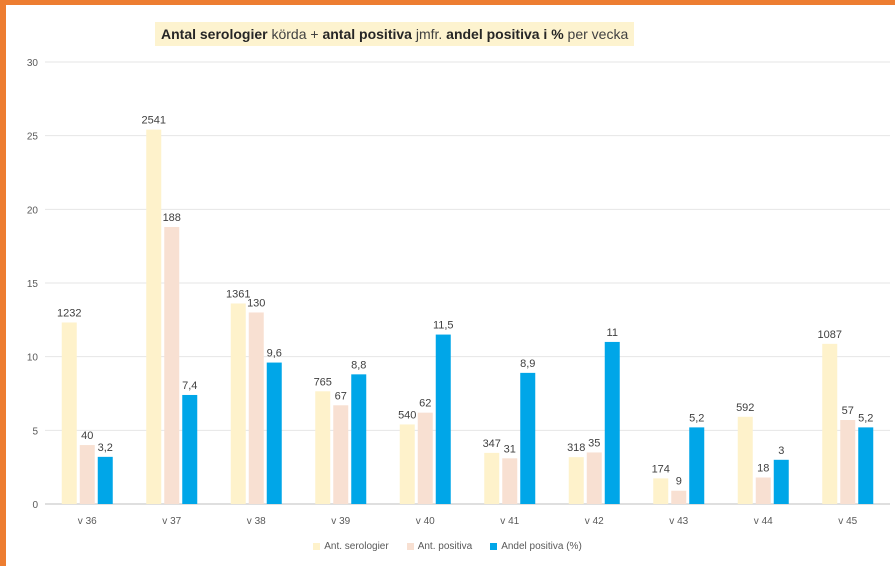 The height and width of the screenshot is (566, 895). I want to click on chart-title-part: Antal serologier, so click(214, 34).